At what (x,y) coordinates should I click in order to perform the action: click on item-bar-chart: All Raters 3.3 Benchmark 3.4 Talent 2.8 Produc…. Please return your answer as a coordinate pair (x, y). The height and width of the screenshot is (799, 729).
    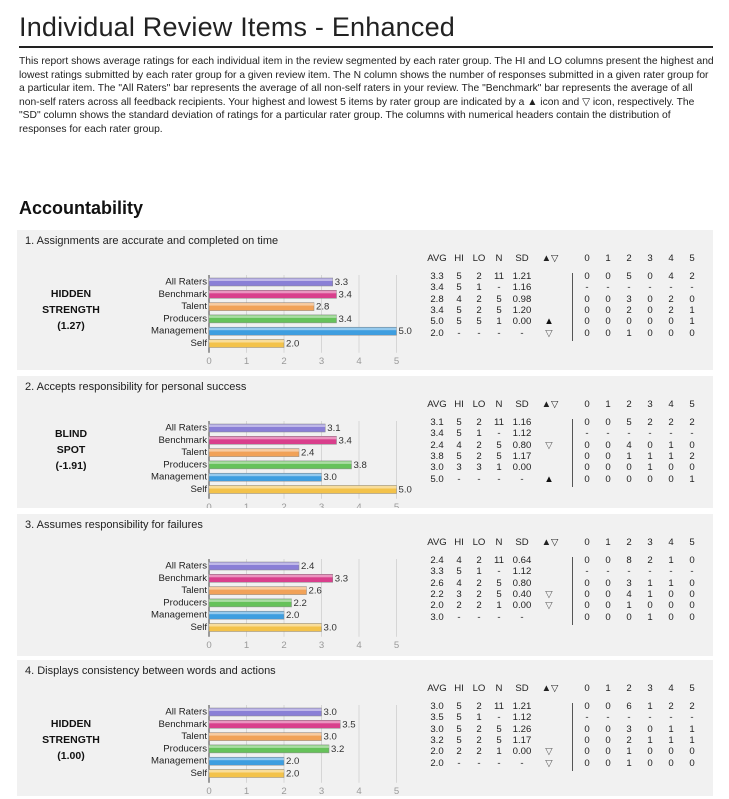
    Looking at the image, I should click on (281, 321).